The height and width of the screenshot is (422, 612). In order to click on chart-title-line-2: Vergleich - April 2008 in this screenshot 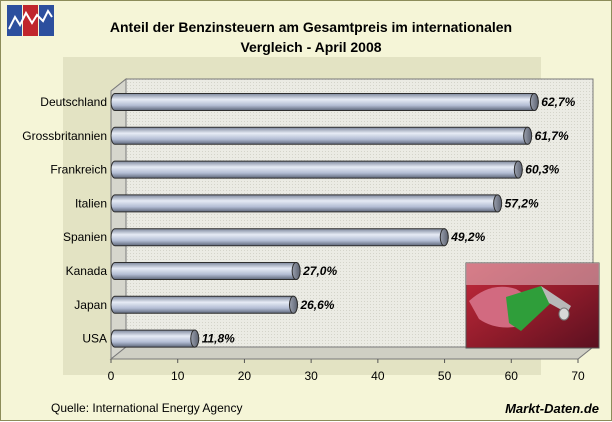, I will do `click(311, 47)`.